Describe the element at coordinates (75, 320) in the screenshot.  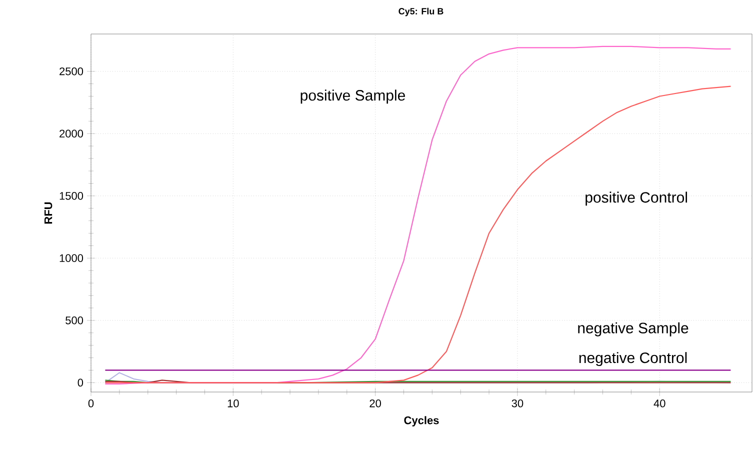
I see `y-tick-label: 500` at that location.